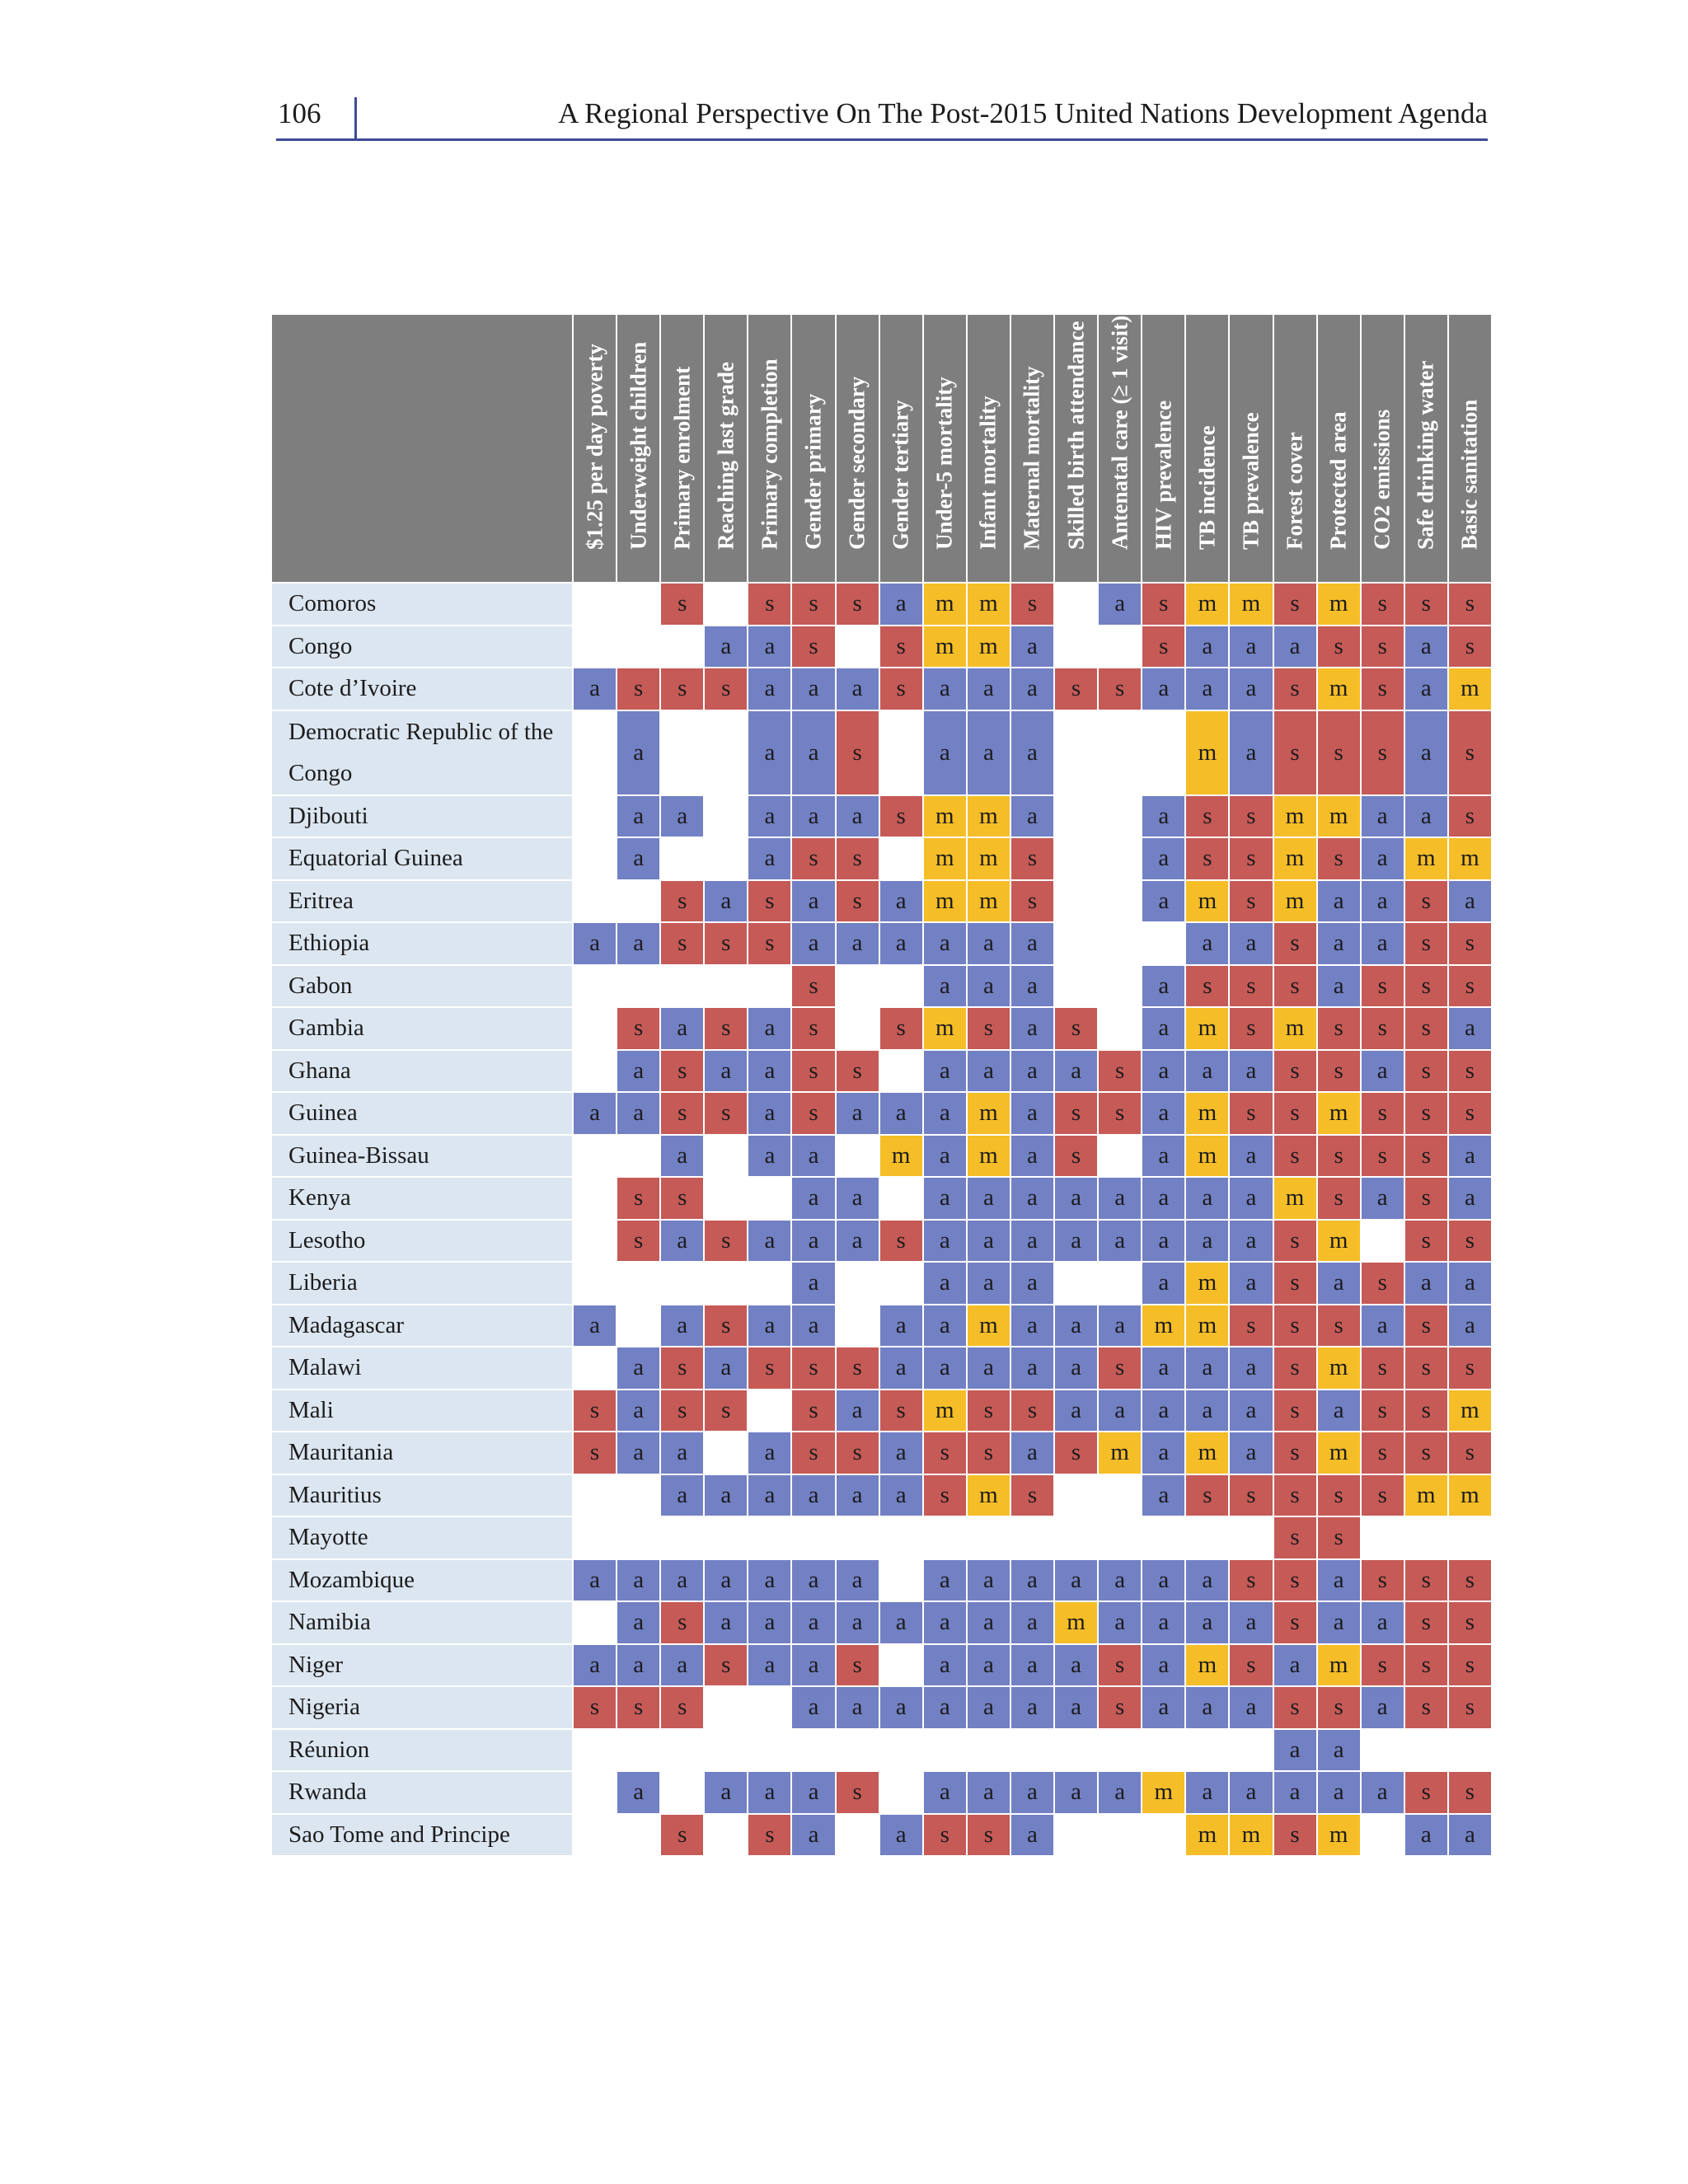 The width and height of the screenshot is (1688, 2184). Describe the element at coordinates (422, 1325) in the screenshot. I see `country-label: Madagascar` at that location.